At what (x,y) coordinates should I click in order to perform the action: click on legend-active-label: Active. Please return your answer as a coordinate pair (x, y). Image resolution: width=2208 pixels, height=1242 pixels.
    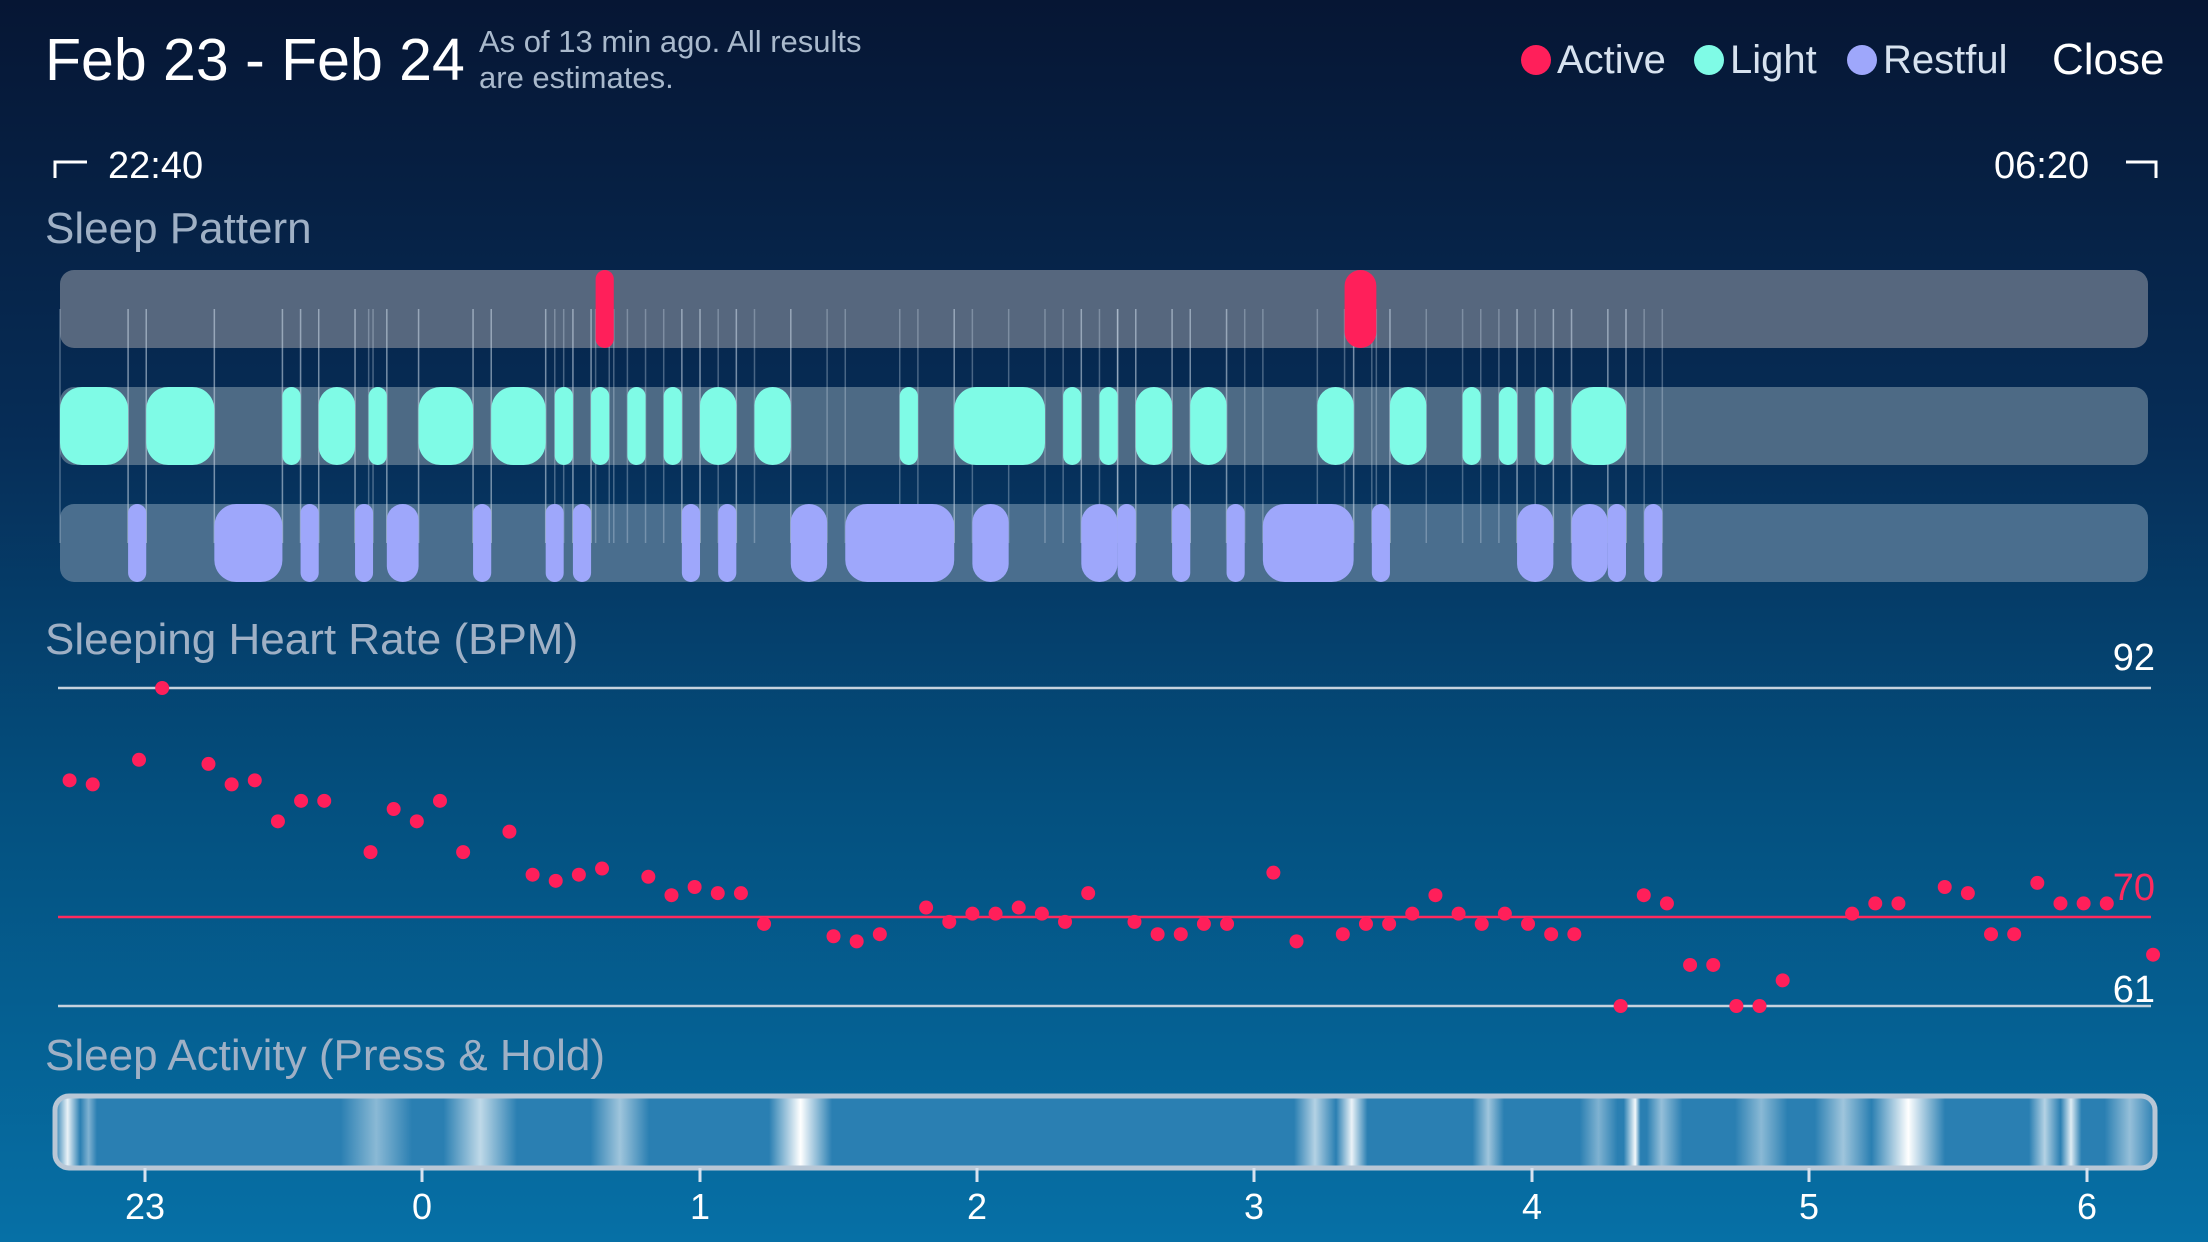
    Looking at the image, I should click on (1611, 59).